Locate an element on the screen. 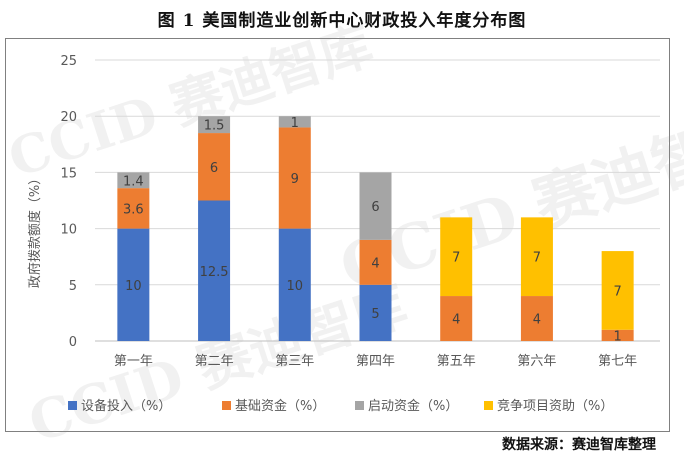 This screenshot has width=684, height=458. legend-entry: 竞争项目资助（%） is located at coordinates (555, 406).